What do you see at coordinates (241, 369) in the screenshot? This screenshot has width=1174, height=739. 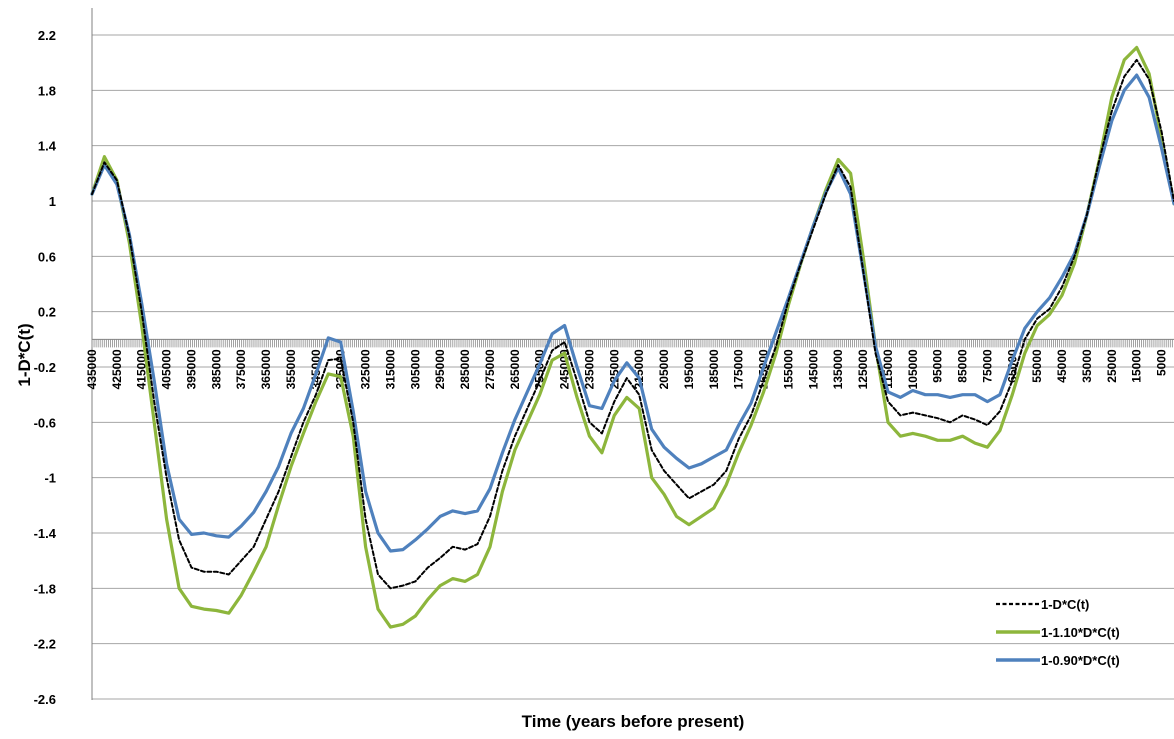 I see `x-tick-label: 375000` at bounding box center [241, 369].